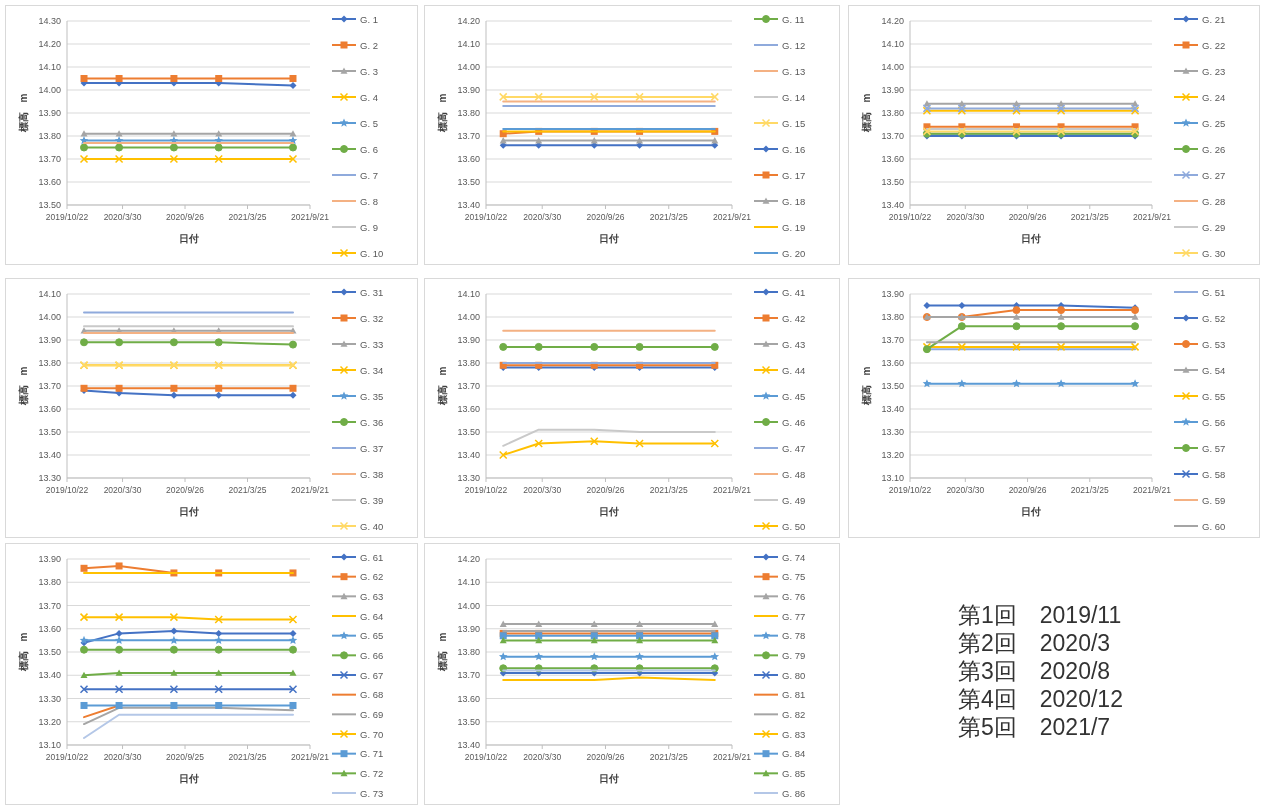 This screenshot has width=1265, height=807. I want to click on legend-label: G. 83, so click(794, 734).